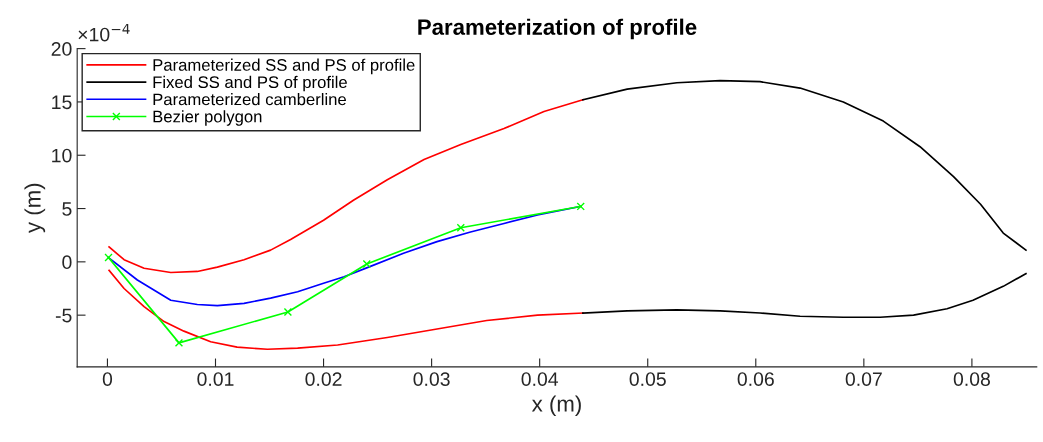 Image resolution: width=1043 pixels, height=442 pixels. I want to click on legend-label: Bezier polygon, so click(207, 118).